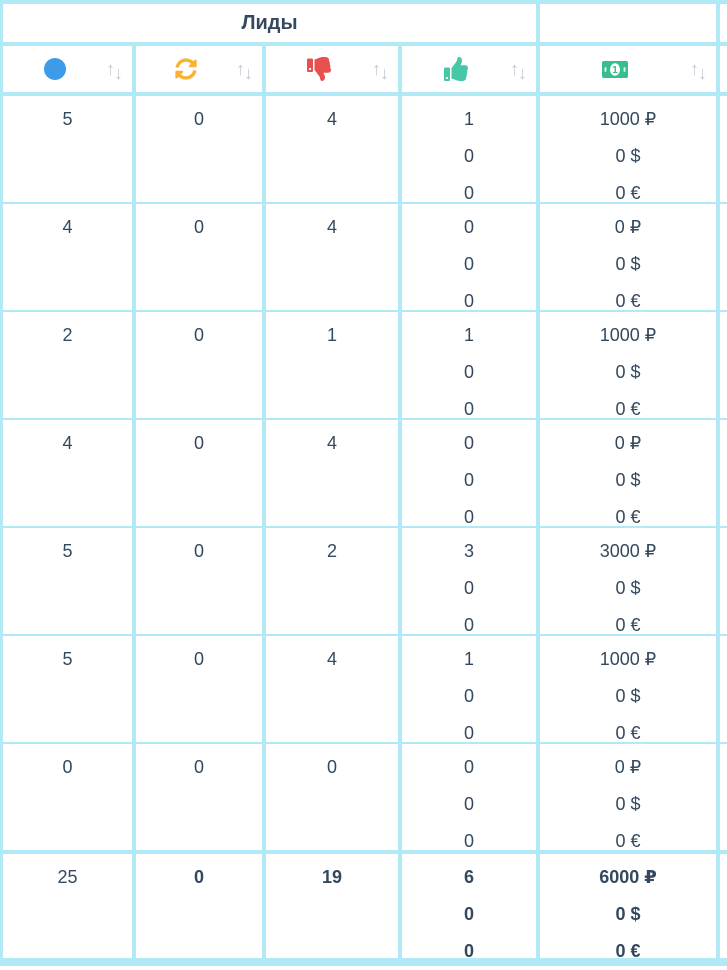 The image size is (727, 970). What do you see at coordinates (332, 365) in the screenshot?
I see `cell-rejected-count: 1` at bounding box center [332, 365].